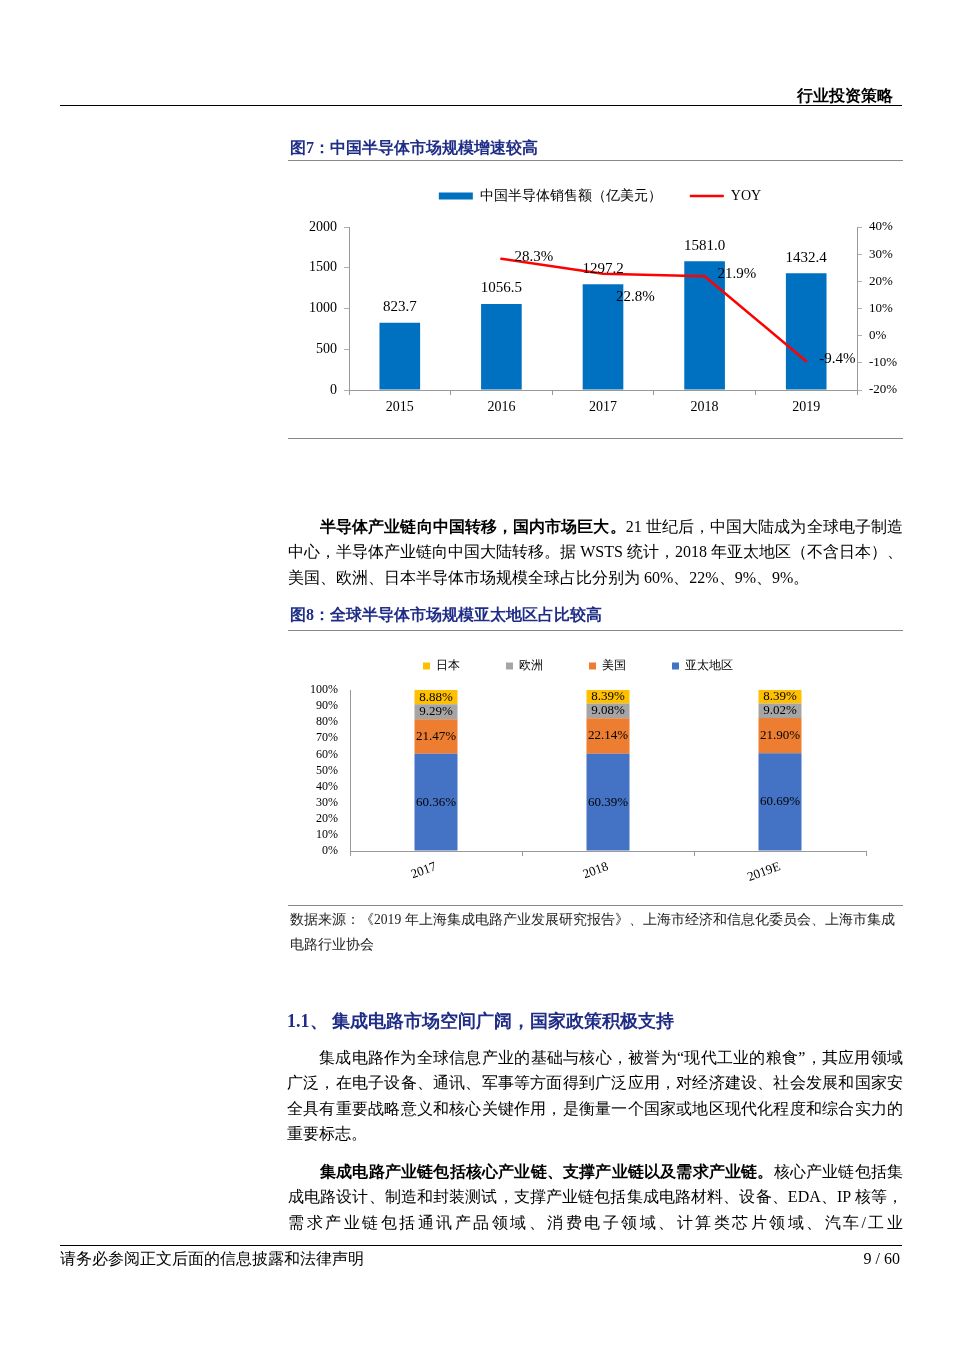  Describe the element at coordinates (845, 96) in the screenshot. I see `text: 行业投资策略` at that location.